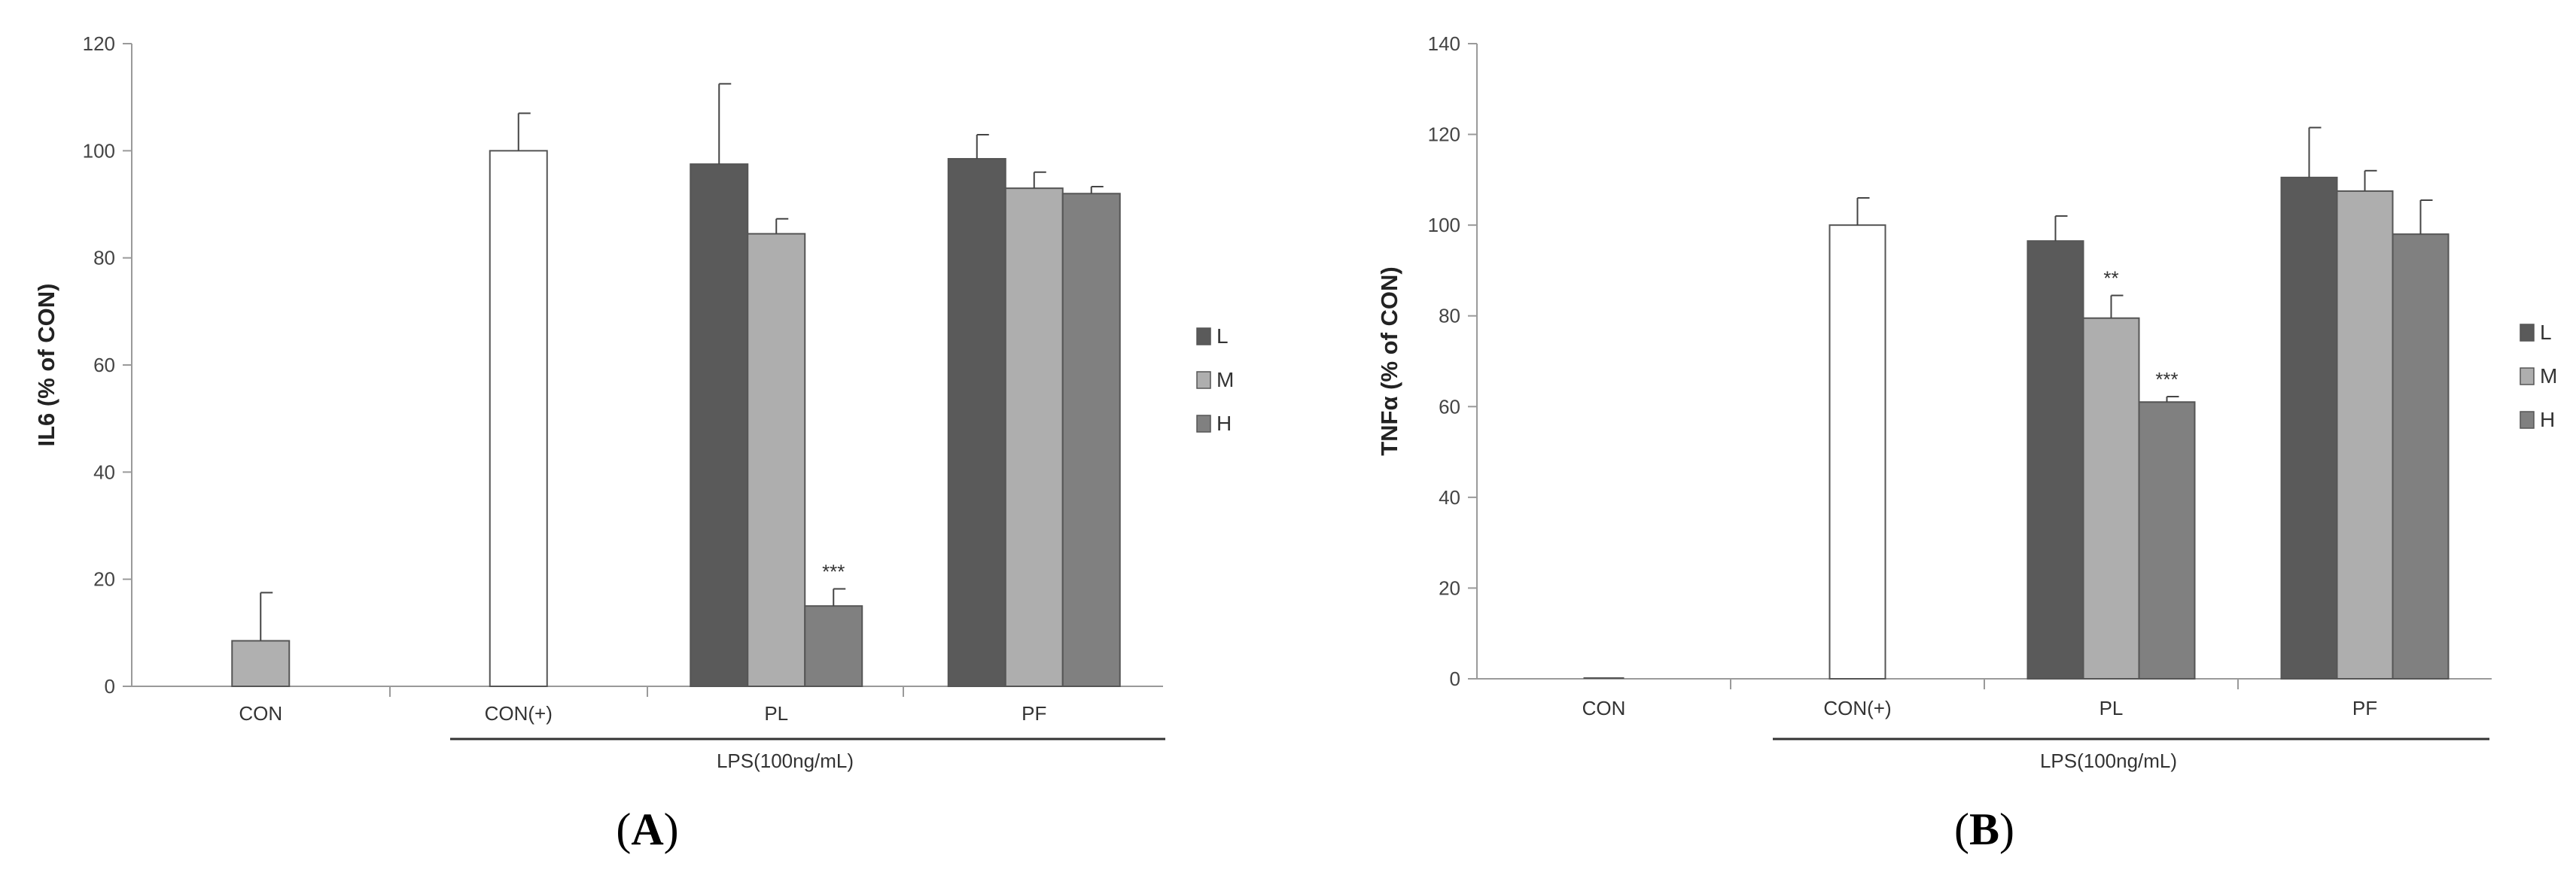  What do you see at coordinates (1984, 829) in the screenshot?
I see `panel-label: (B)` at bounding box center [1984, 829].